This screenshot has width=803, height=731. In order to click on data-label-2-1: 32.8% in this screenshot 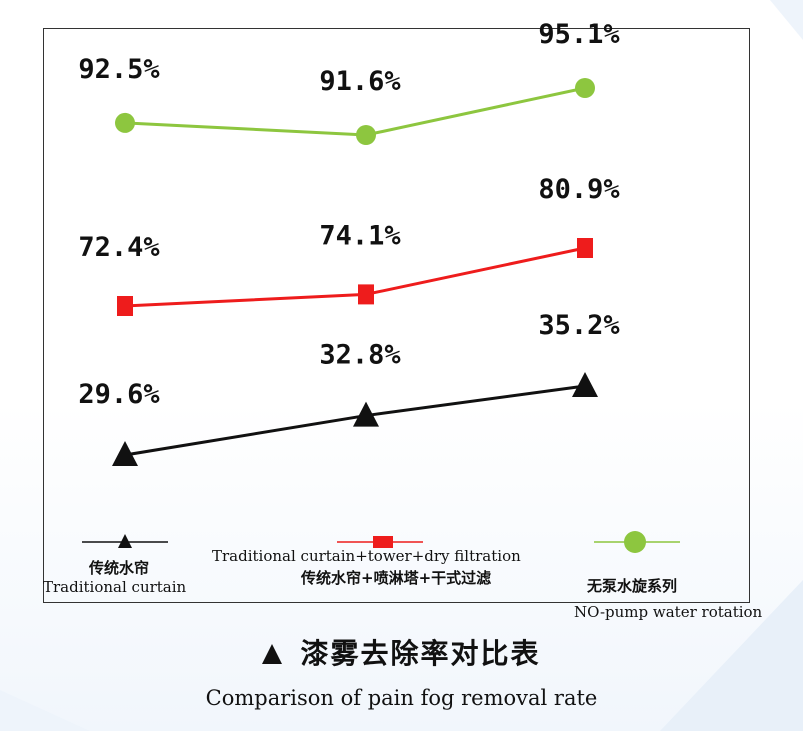, I will do `click(360, 355)`.